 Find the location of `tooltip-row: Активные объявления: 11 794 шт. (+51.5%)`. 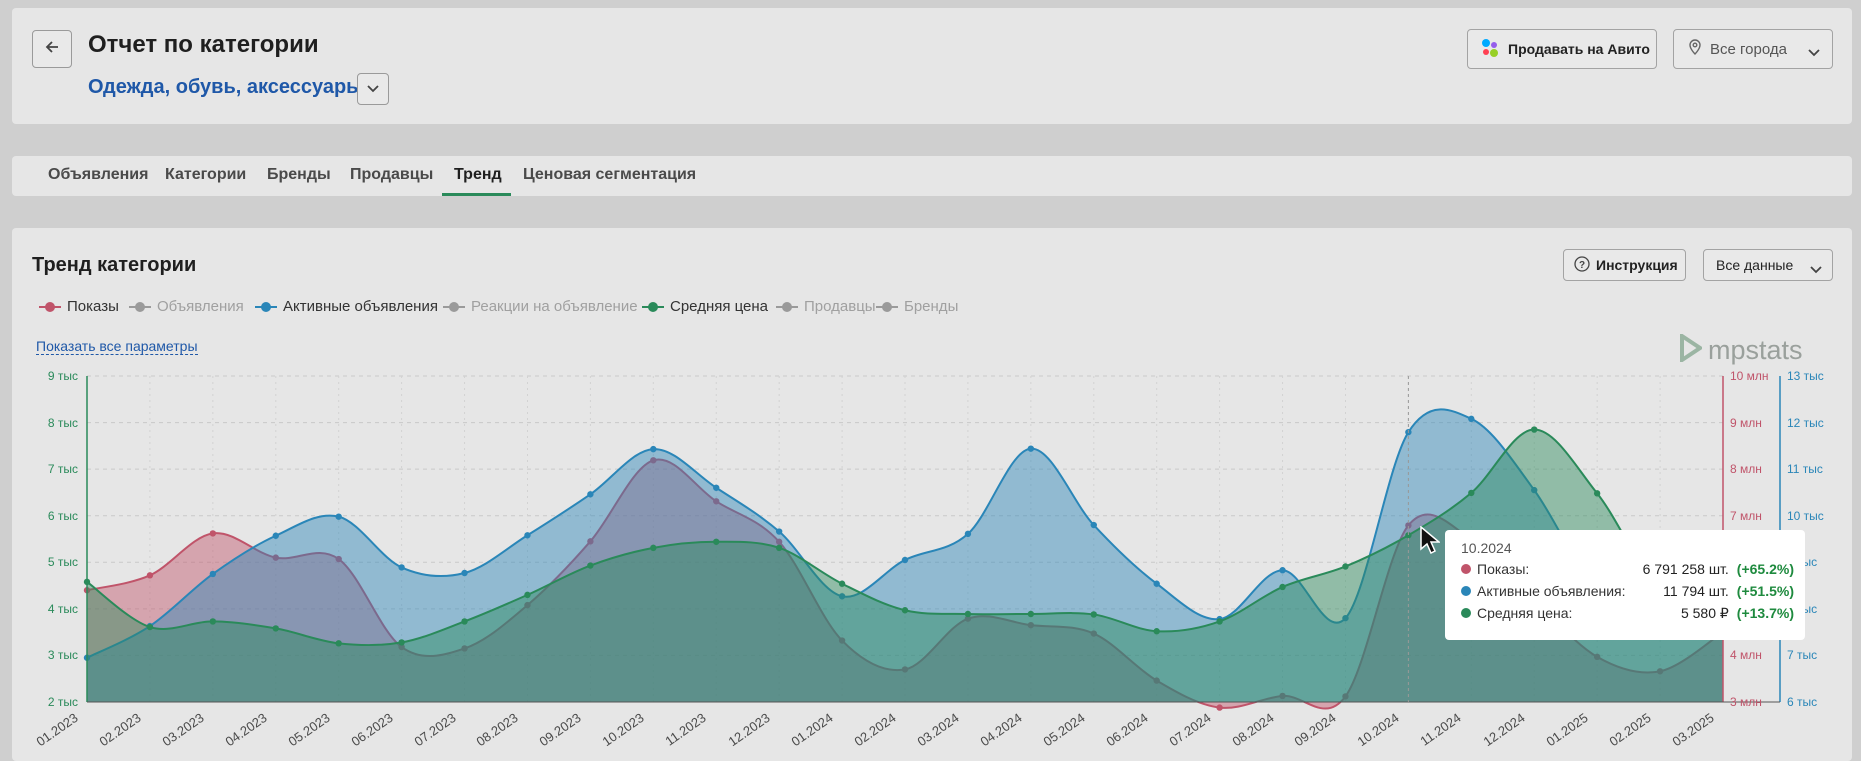

tooltip-row: Активные объявления: 11 794 шт. (+51.5%) is located at coordinates (1627, 591).